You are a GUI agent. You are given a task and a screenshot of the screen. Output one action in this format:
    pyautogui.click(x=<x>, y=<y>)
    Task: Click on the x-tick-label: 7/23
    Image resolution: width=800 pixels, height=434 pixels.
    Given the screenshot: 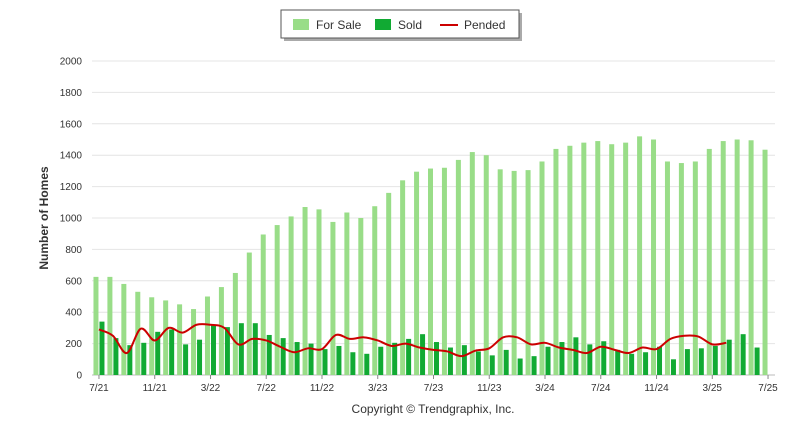 What is the action you would take?
    pyautogui.click(x=434, y=388)
    